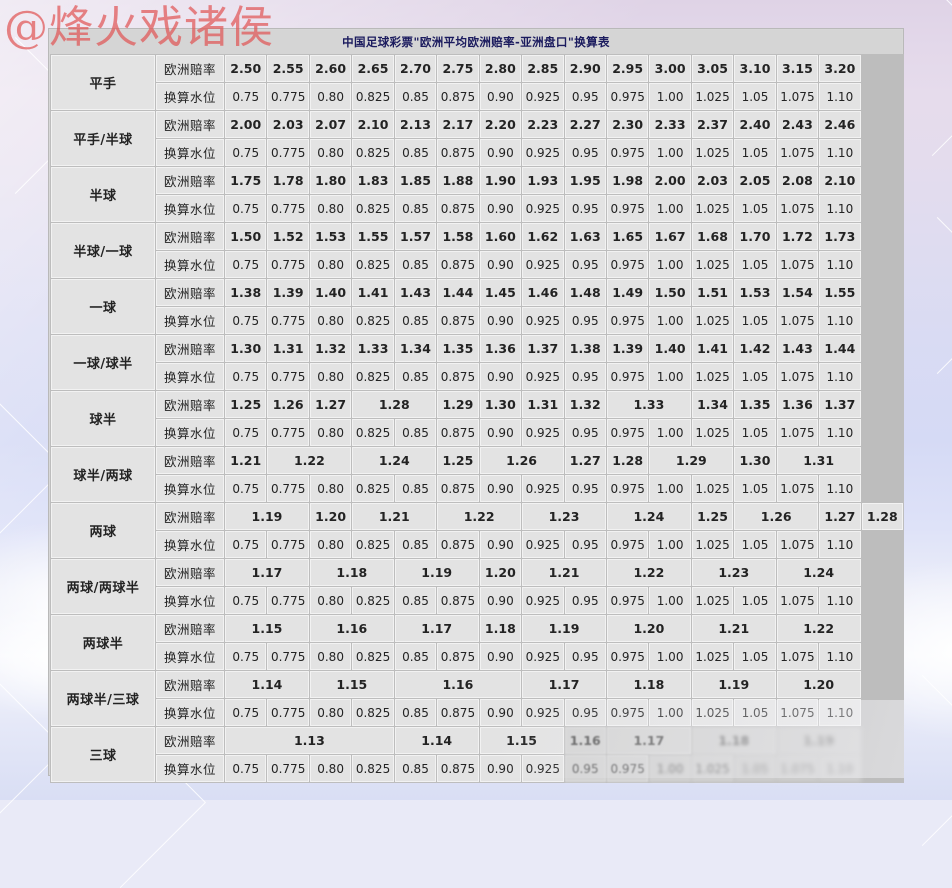  Describe the element at coordinates (840, 68) in the screenshot. I see `odds-cell: 3.20` at that location.